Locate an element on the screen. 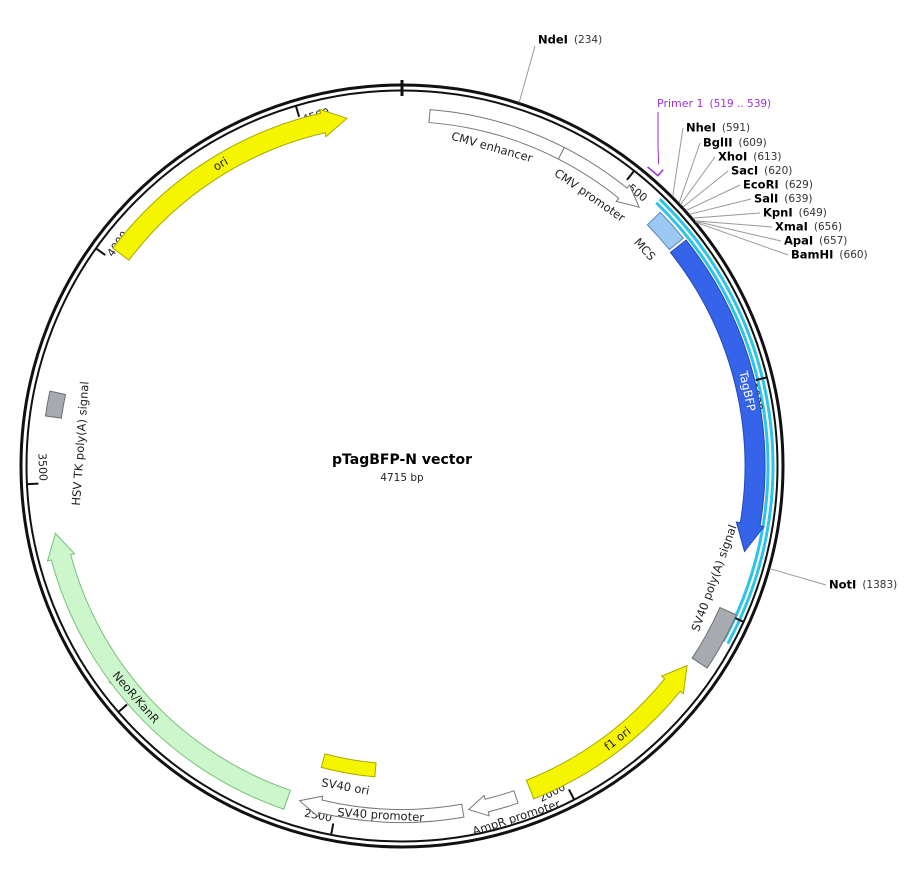  site-name: BglII is located at coordinates (718, 143).